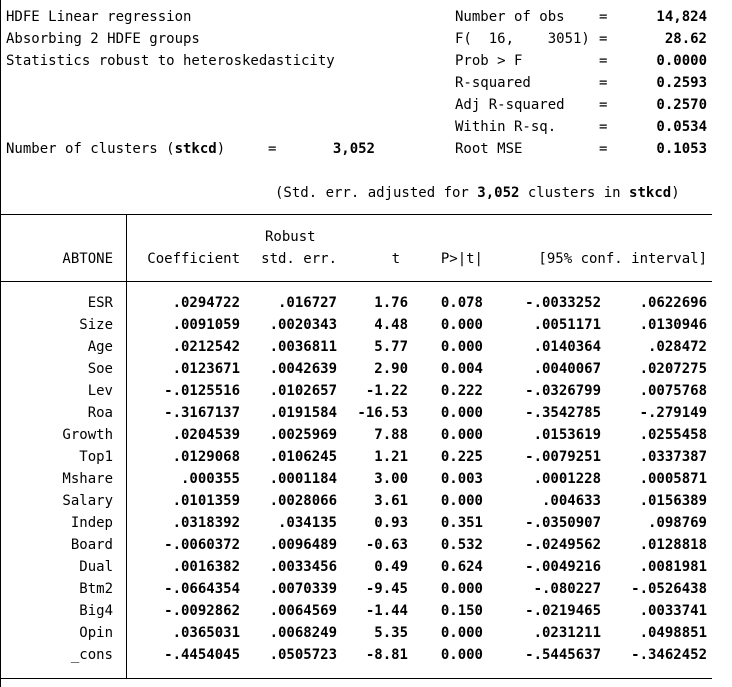 The width and height of the screenshot is (732, 687). What do you see at coordinates (100, 391) in the screenshot?
I see `row-variable: Lev` at bounding box center [100, 391].